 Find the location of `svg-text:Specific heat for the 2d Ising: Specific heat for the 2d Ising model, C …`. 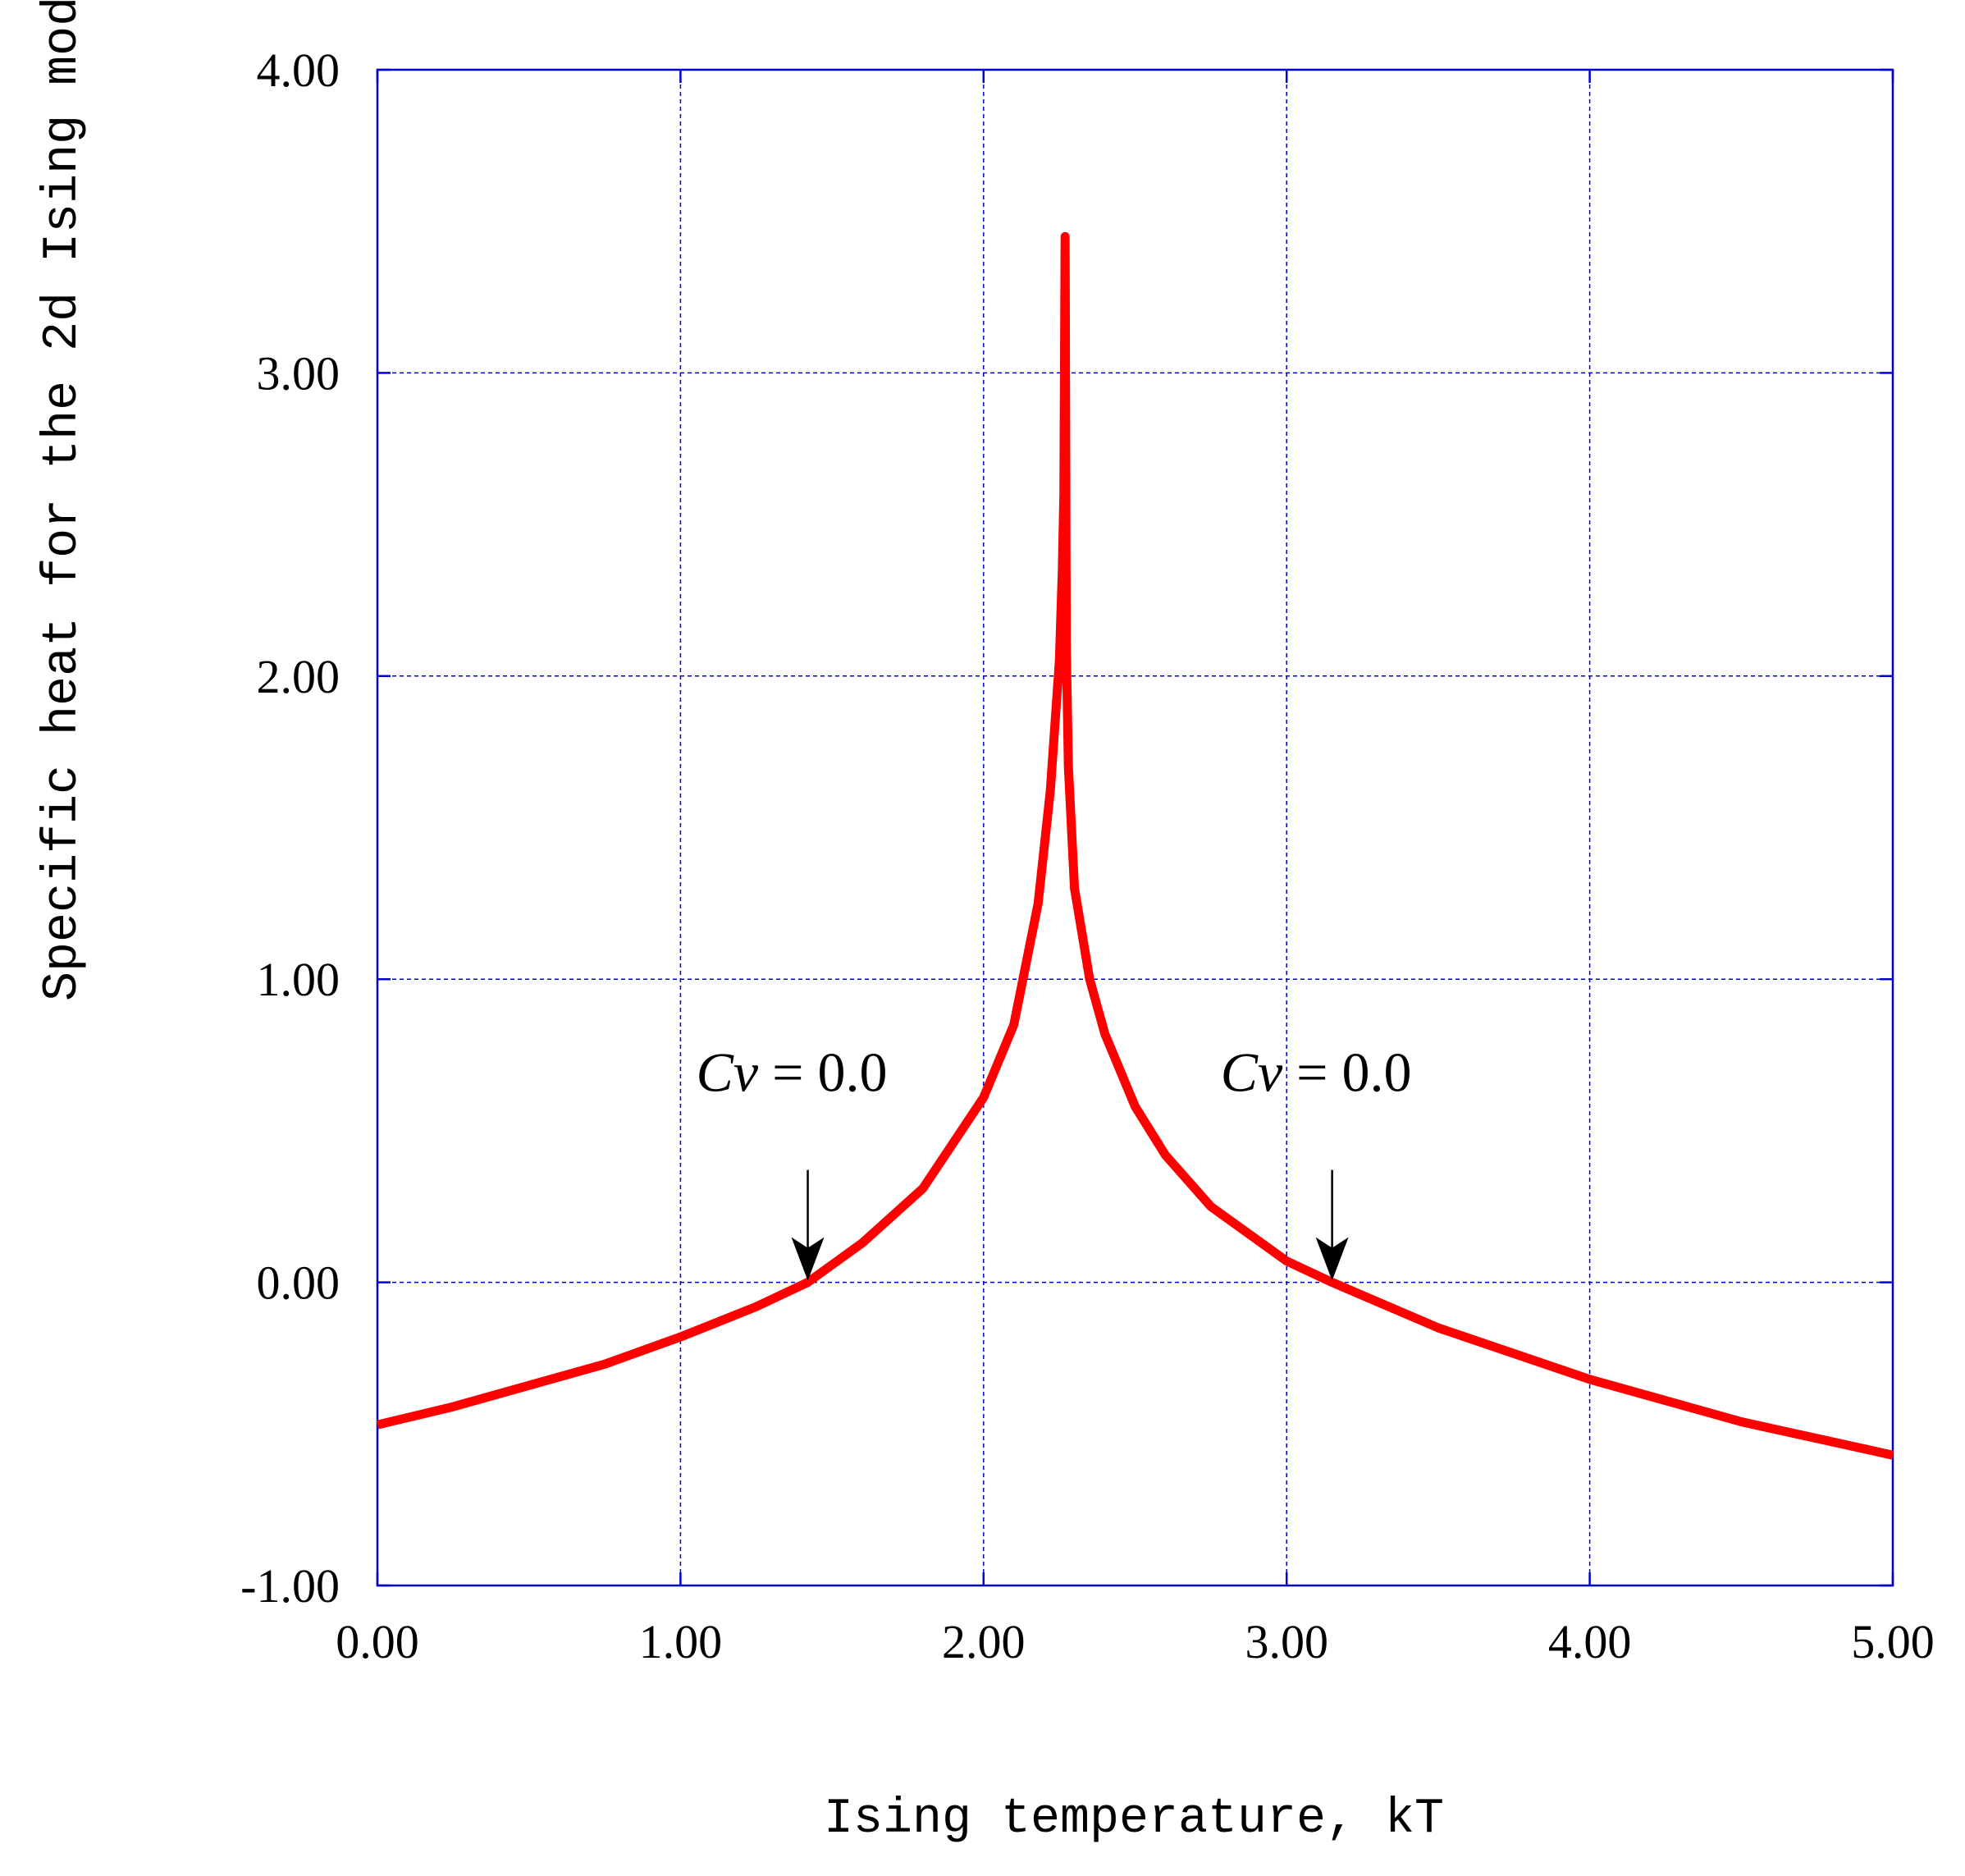

svg-text:Specific heat for the 2d Ising: Specific heat for the 2d Ising model, C … is located at coordinates (73, 501).